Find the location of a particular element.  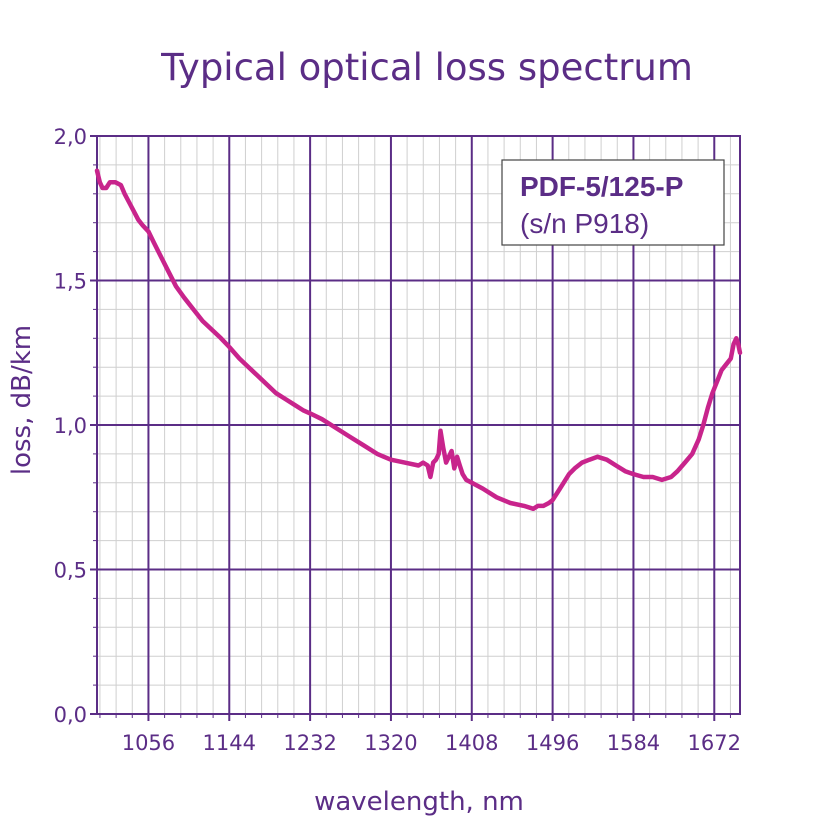

y-tick-label: 0,5 is located at coordinates (70, 571).